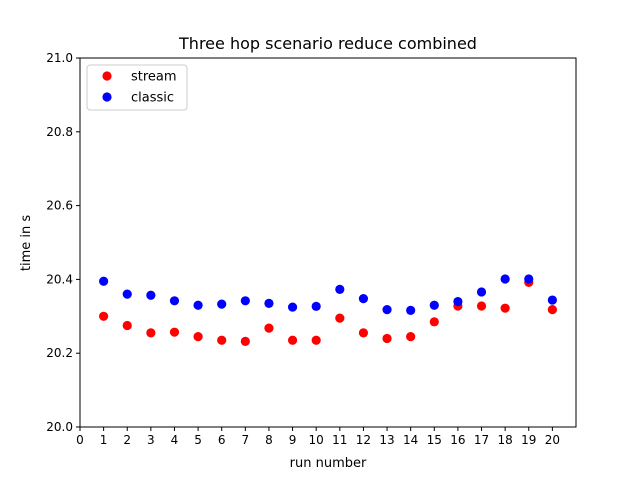 The height and width of the screenshot is (480, 640). I want to click on x-tick-label: 13, so click(386, 440).